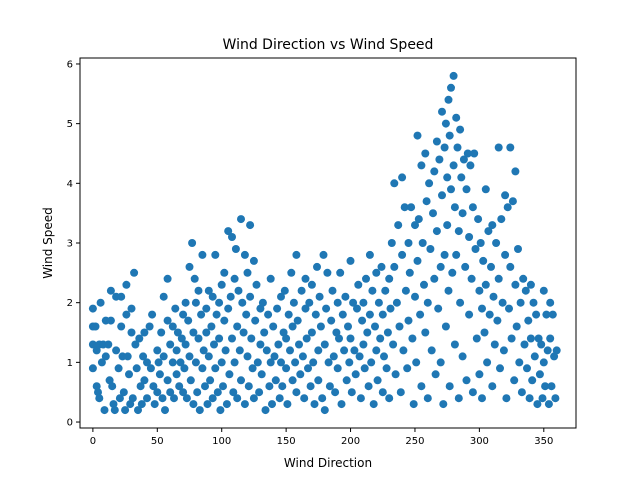  Describe the element at coordinates (328, 45) in the screenshot. I see `chart-title: Wind Direction vs Wind Speed` at that location.